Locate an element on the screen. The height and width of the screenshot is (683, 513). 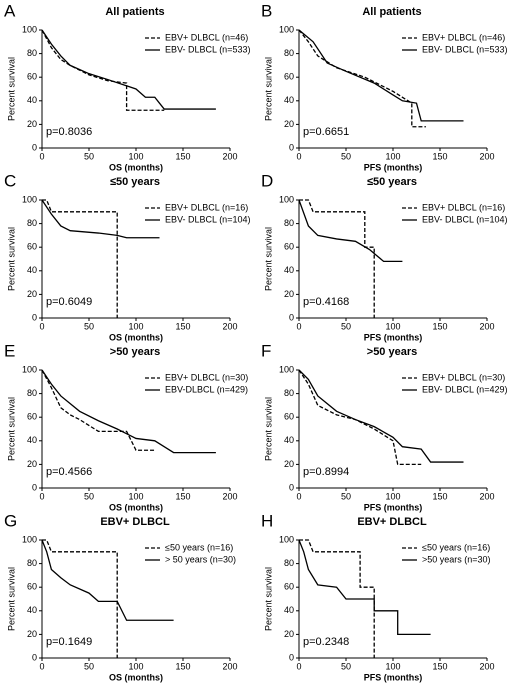
panel-letter: H is located at coordinates (267, 520).